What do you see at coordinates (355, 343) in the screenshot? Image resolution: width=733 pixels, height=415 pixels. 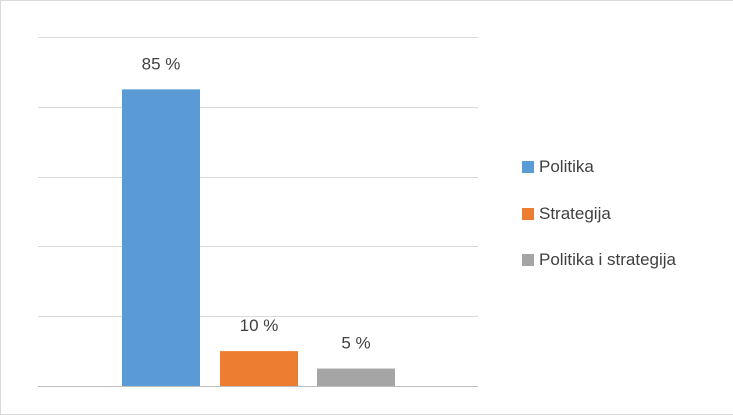 I see `data-label-3: 5 %` at bounding box center [355, 343].